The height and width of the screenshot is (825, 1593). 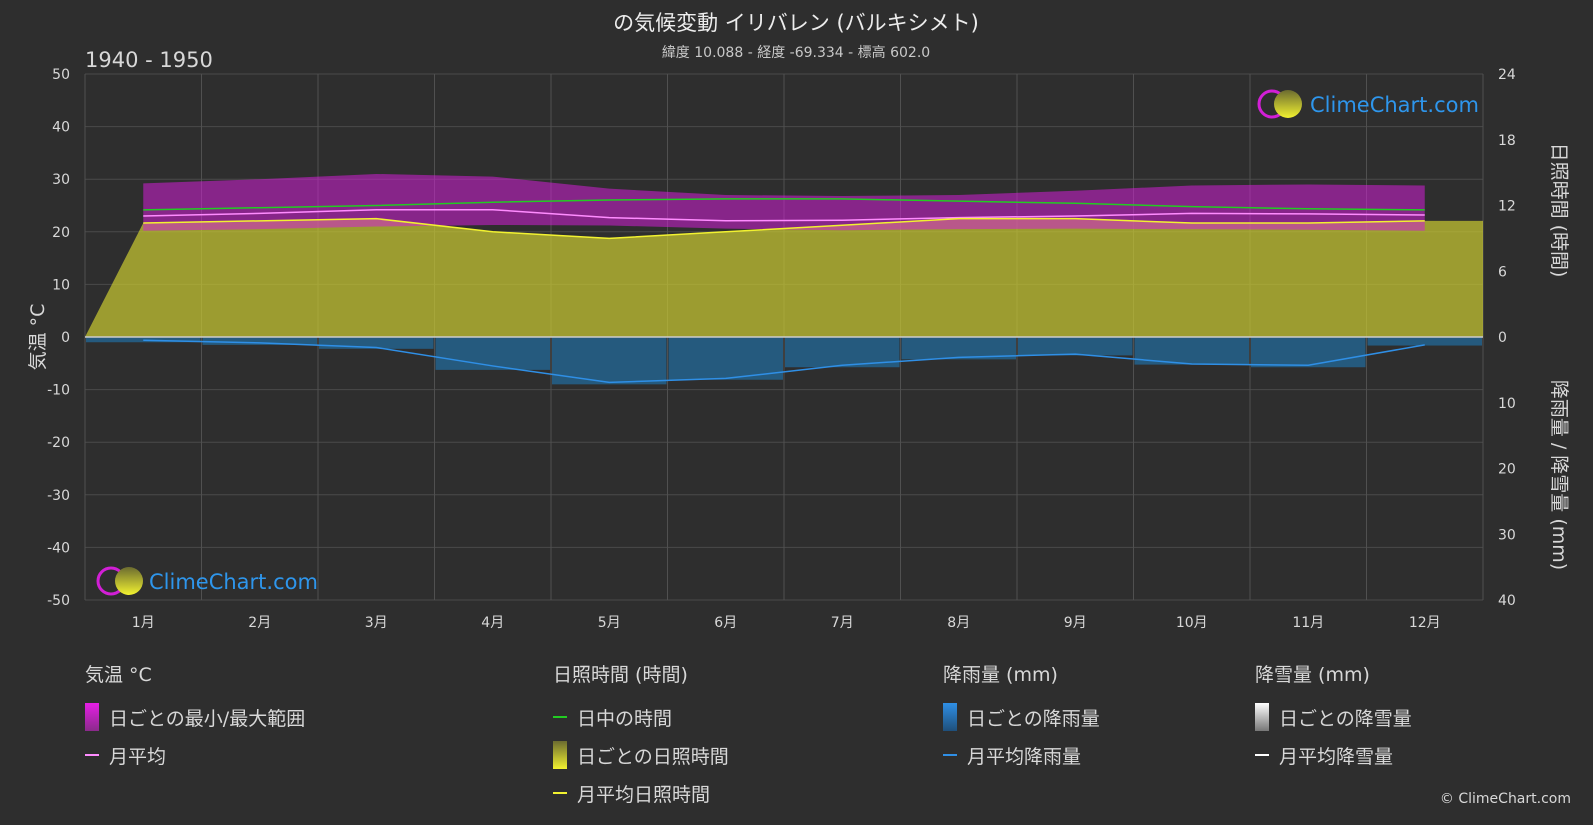 What do you see at coordinates (1425, 623) in the screenshot?
I see `x-tick-label: 12月` at bounding box center [1425, 623].